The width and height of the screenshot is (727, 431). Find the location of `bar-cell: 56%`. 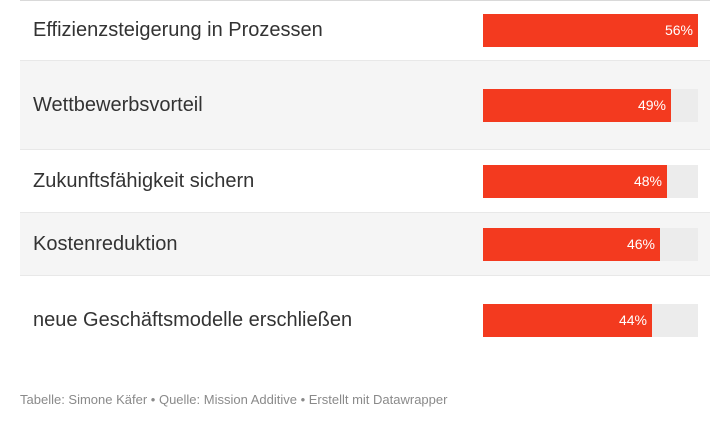

bar-cell: 56% is located at coordinates (596, 30).